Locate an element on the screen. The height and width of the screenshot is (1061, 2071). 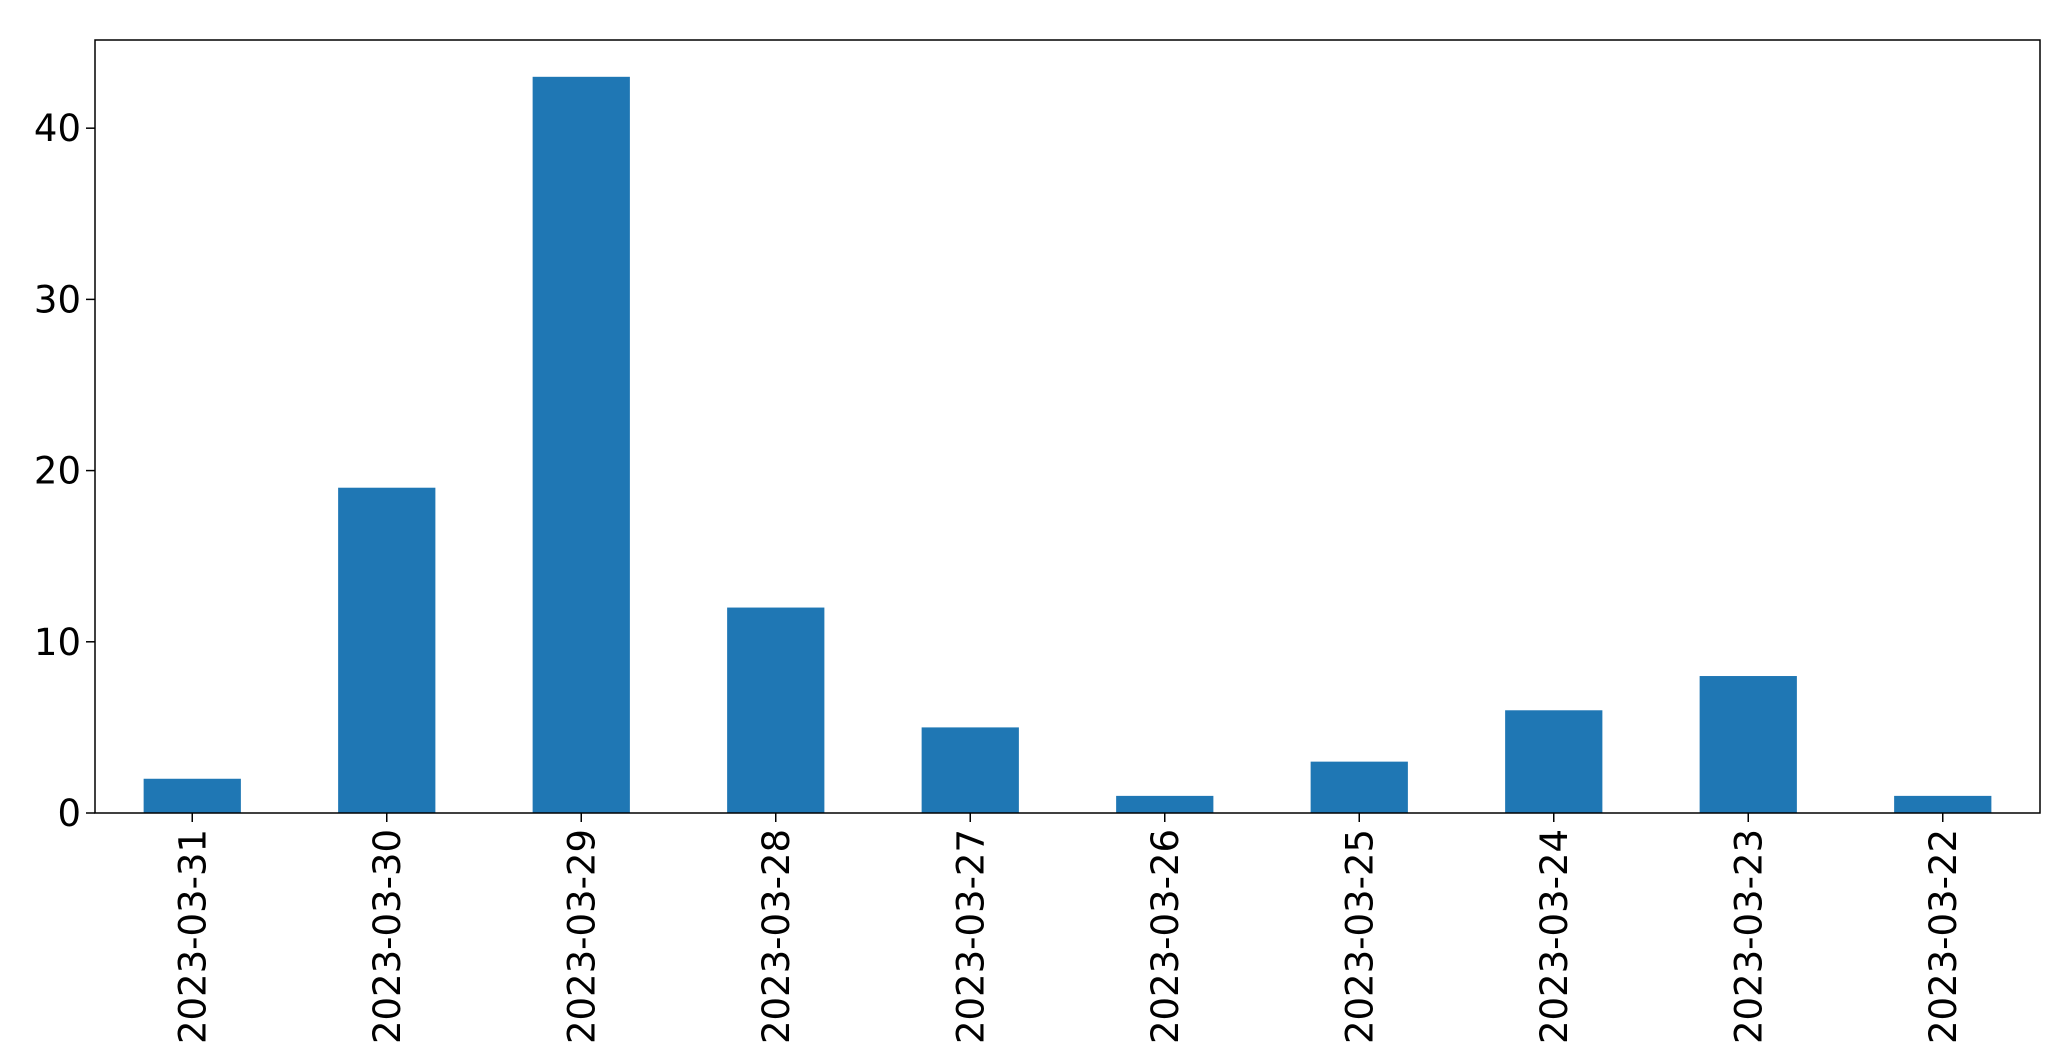
x-tick-label: 2023-03-25 is located at coordinates (1359, 936).